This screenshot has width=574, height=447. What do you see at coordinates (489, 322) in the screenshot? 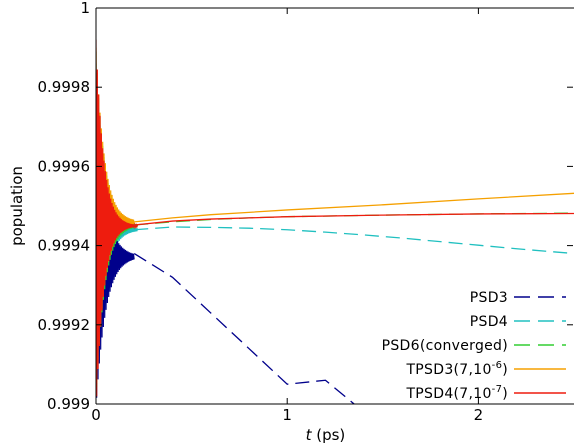
I see `legend-label: PSD4` at bounding box center [489, 322].